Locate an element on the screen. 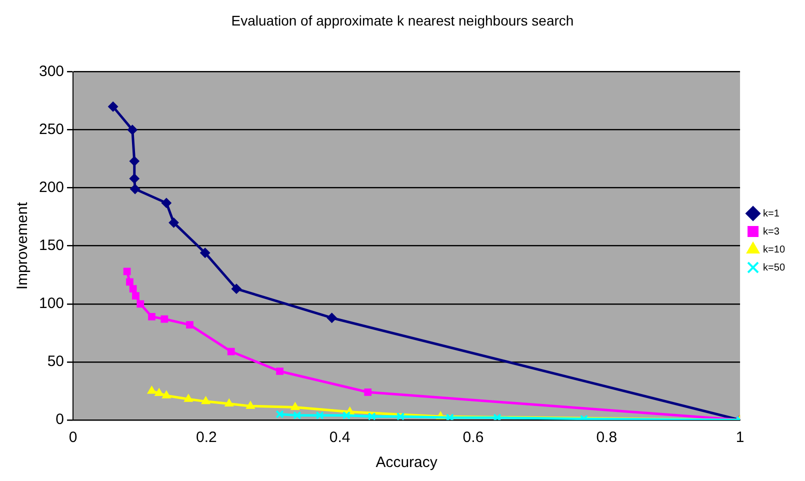 The width and height of the screenshot is (805, 481). x-tick-label: 0.4 is located at coordinates (339, 437).